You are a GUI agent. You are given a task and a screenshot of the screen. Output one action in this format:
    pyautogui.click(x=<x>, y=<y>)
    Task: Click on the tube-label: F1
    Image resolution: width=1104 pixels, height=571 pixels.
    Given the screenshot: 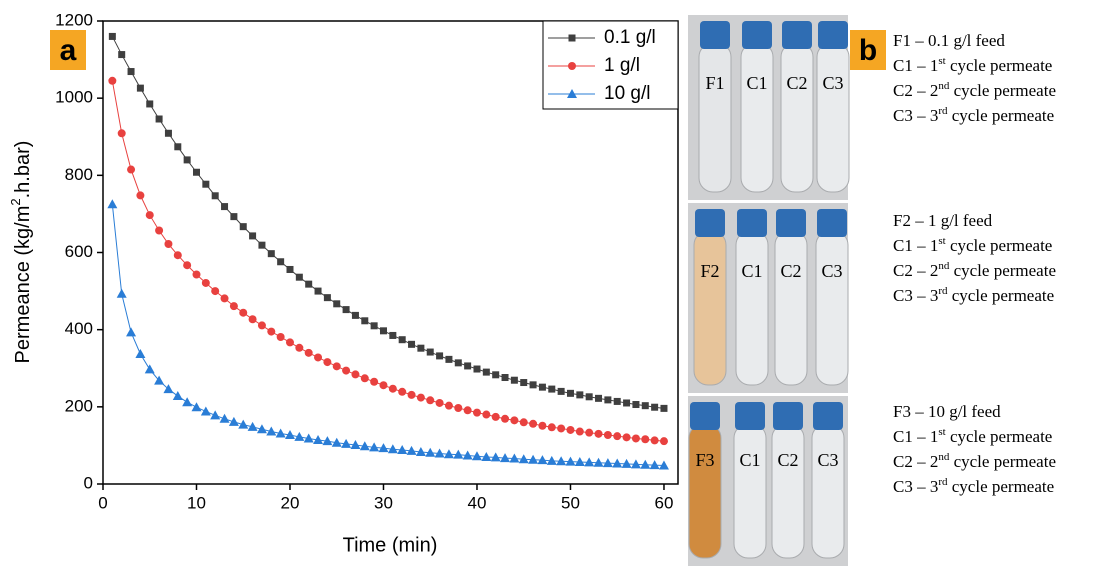 What is the action you would take?
    pyautogui.click(x=714, y=83)
    